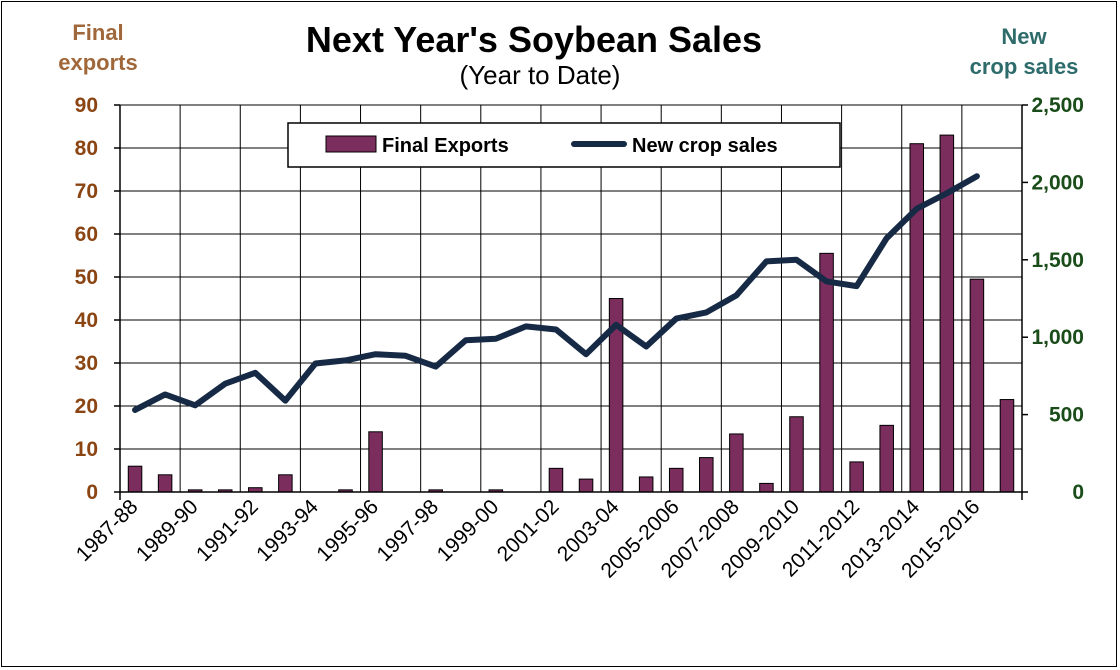  Describe the element at coordinates (1057, 337) in the screenshot. I see `right-tick-label: 1,000` at that location.